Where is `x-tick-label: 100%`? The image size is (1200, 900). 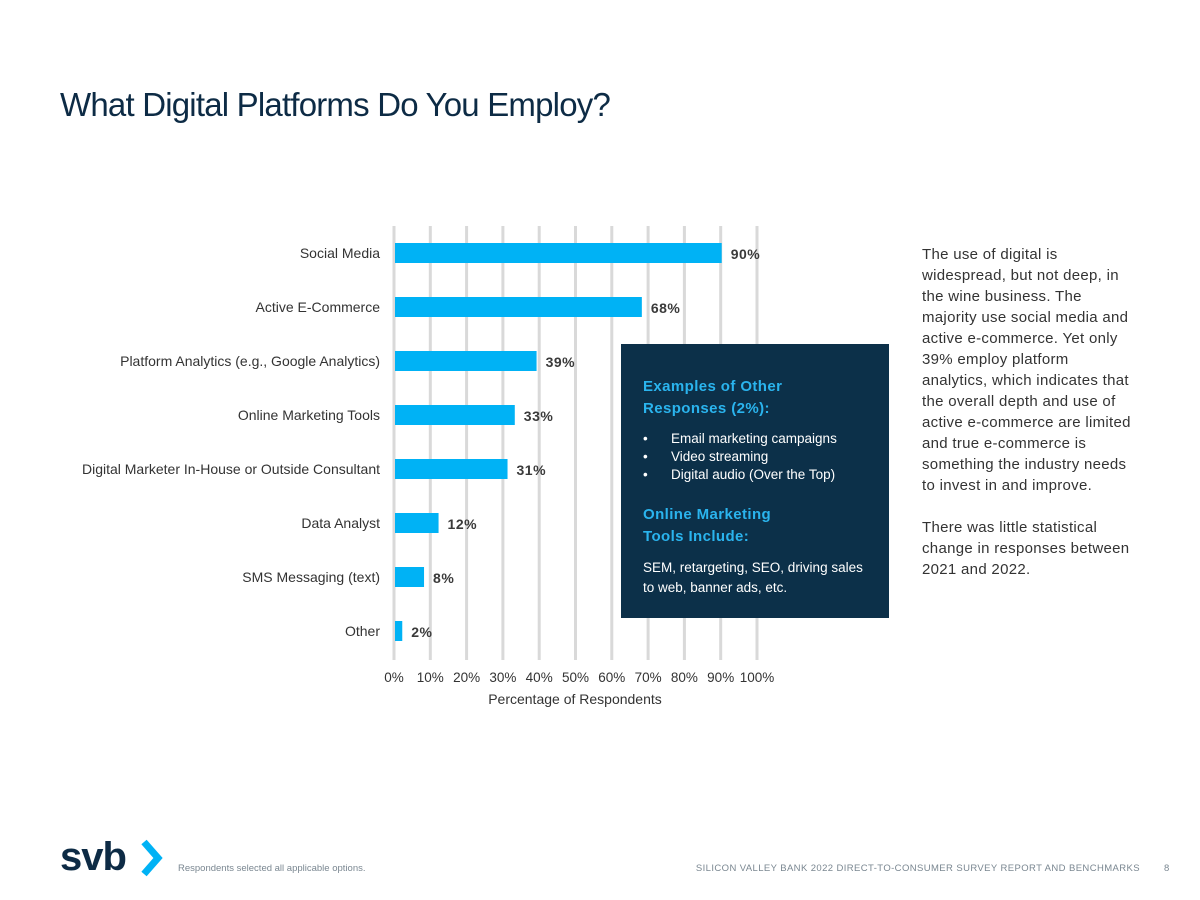
x-tick-label: 100% is located at coordinates (757, 677).